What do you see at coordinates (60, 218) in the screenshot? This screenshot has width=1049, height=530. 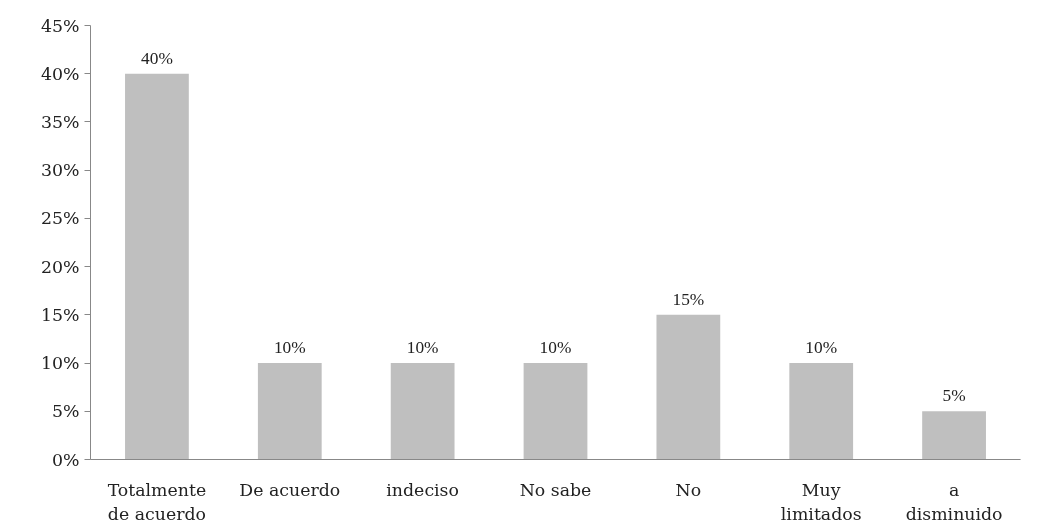 I see `y-tick-label: 25%` at bounding box center [60, 218].